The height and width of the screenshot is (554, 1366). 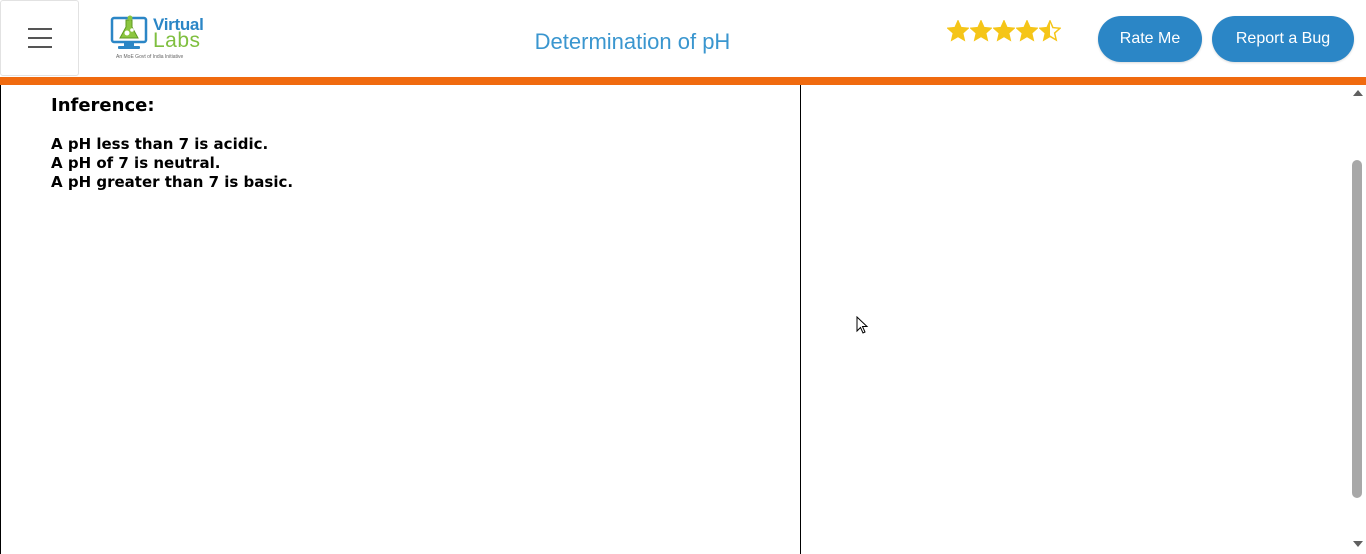 What do you see at coordinates (172, 182) in the screenshot?
I see `inference-line-basic: A pH greater than 7 is basic.` at bounding box center [172, 182].